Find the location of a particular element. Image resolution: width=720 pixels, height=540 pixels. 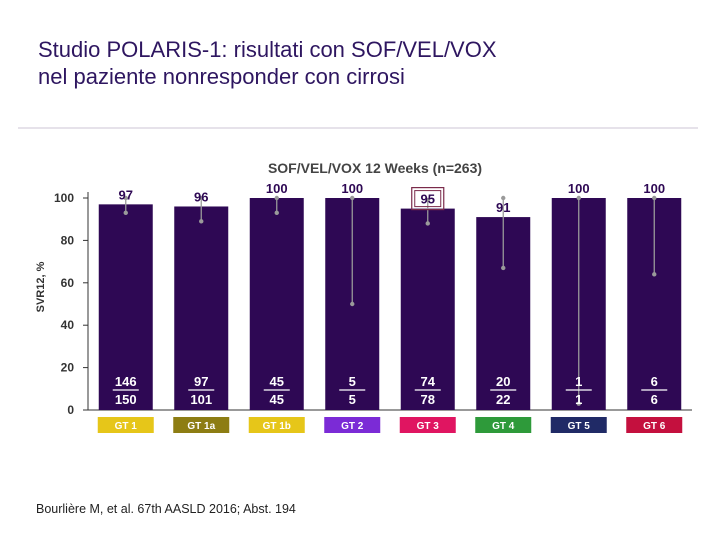

data-label: 91 is located at coordinates (503, 207).